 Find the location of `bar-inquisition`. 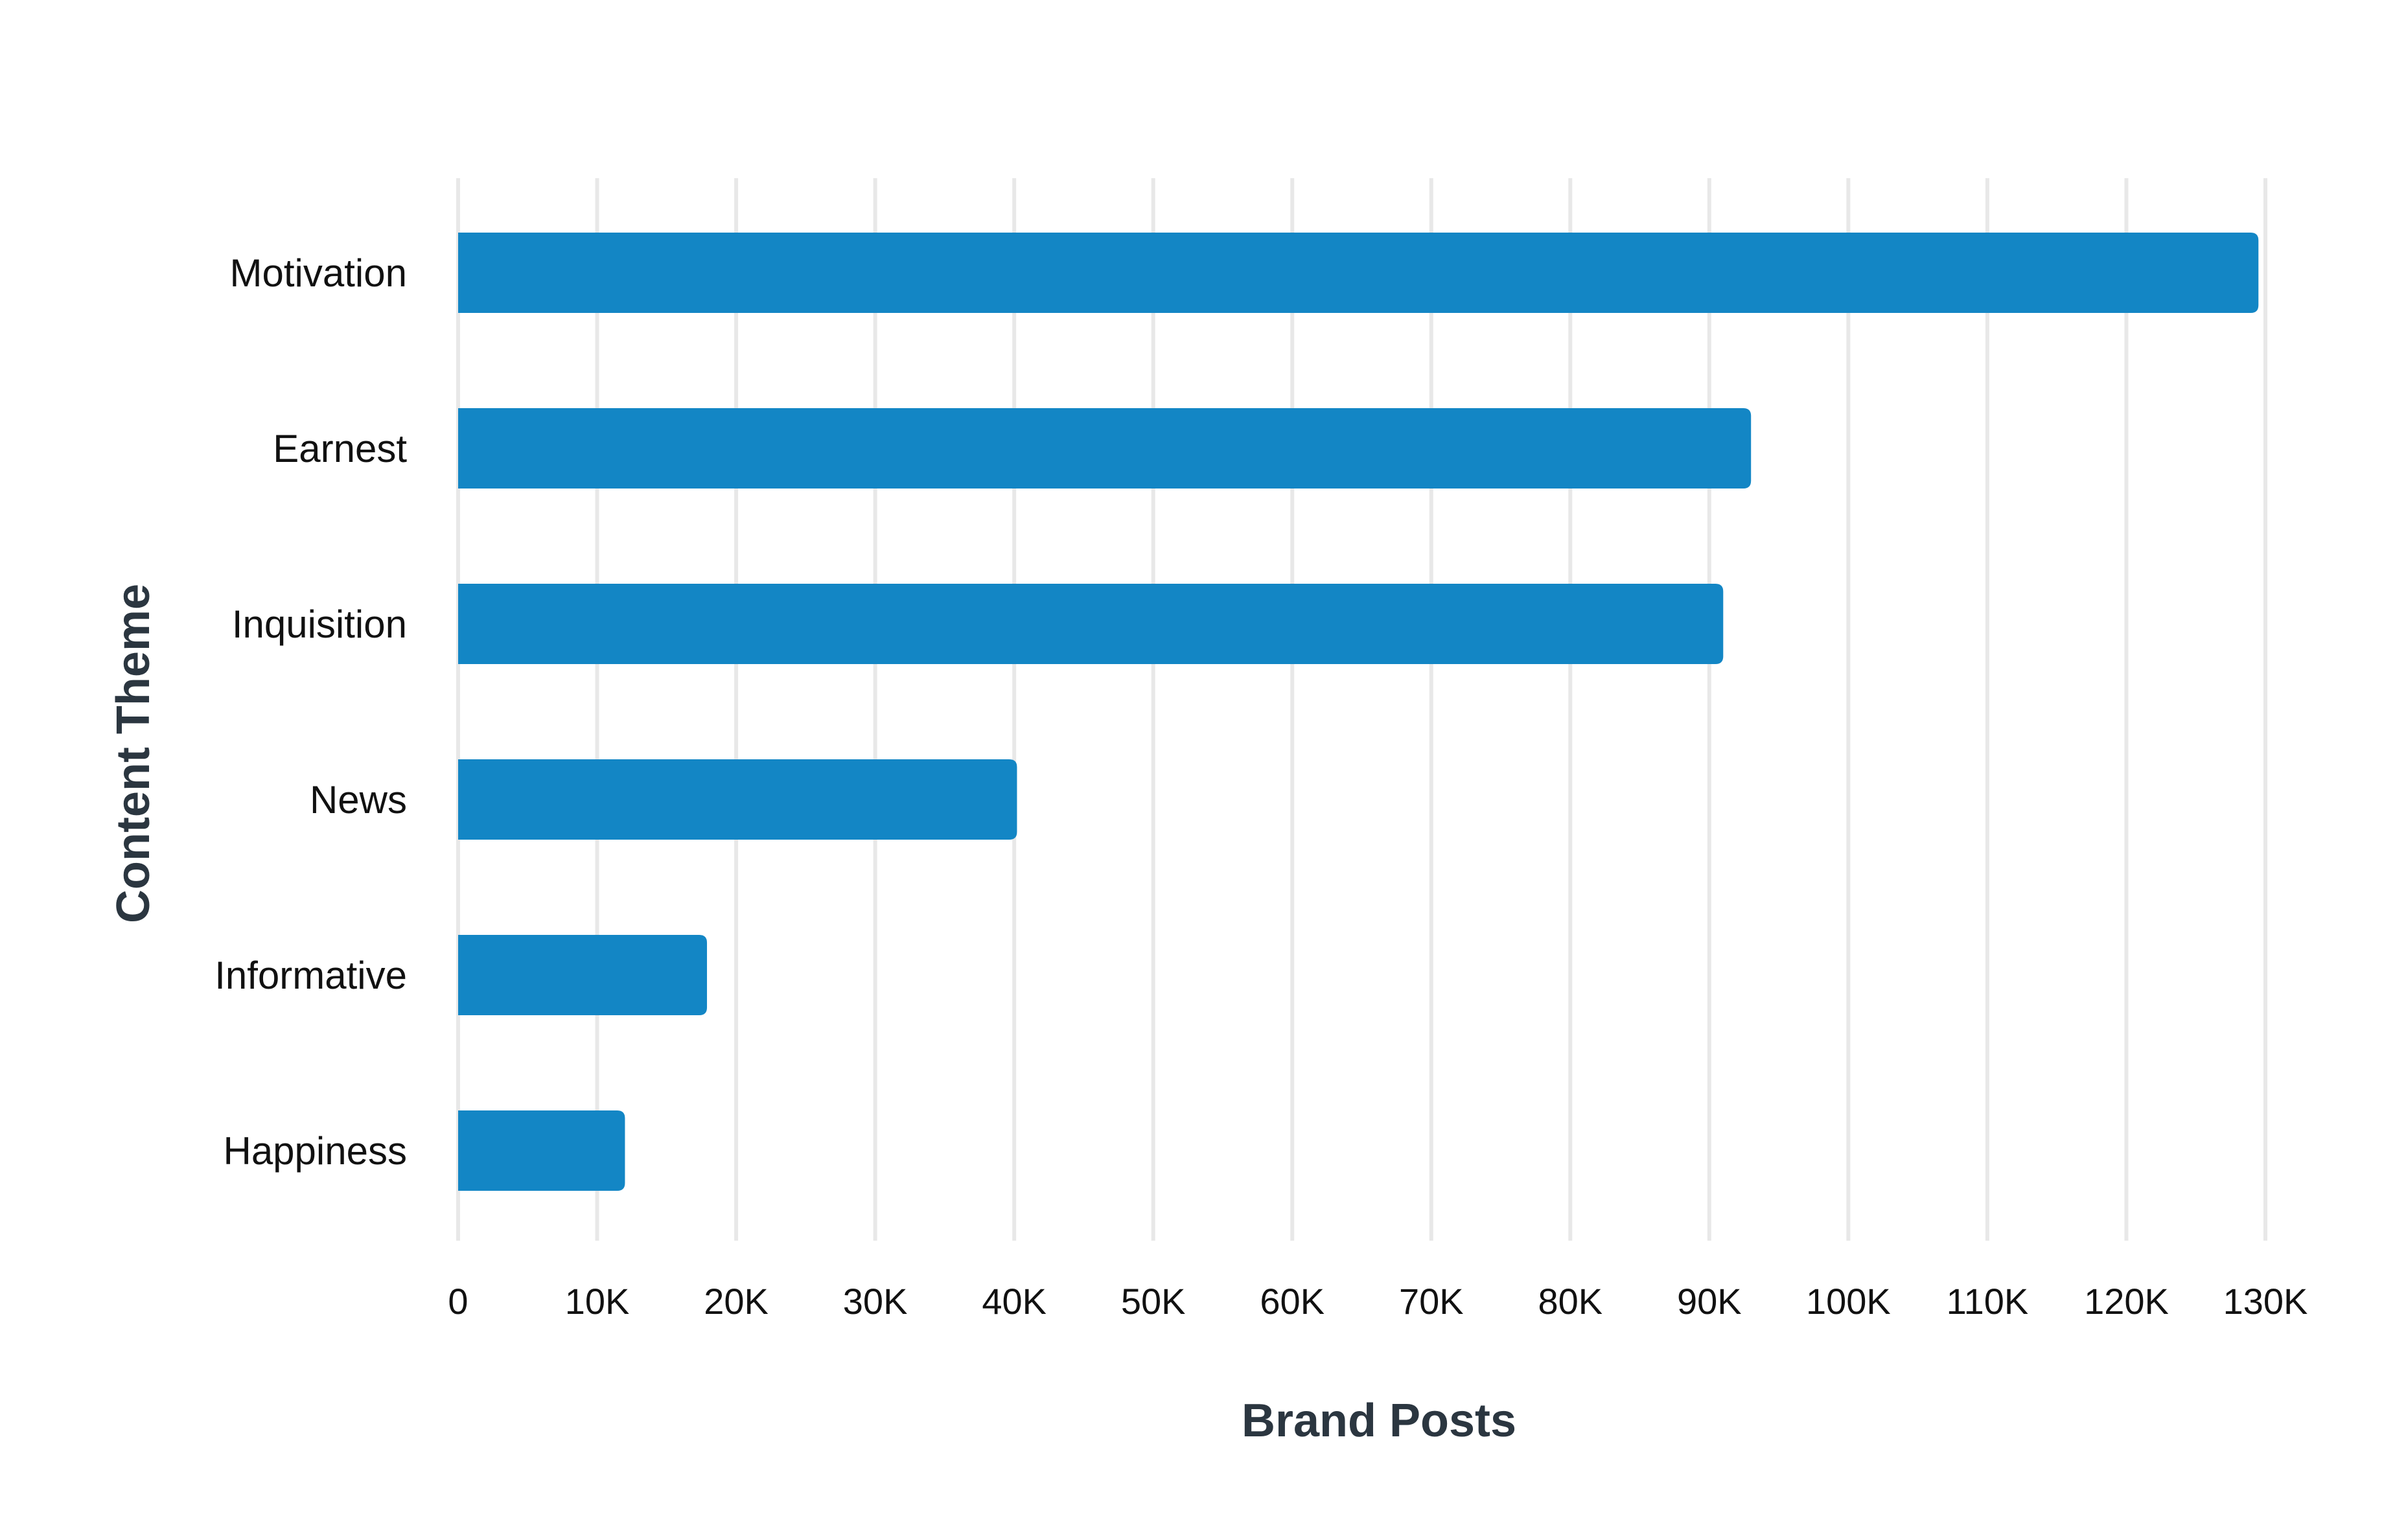

bar-inquisition is located at coordinates (1091, 624).